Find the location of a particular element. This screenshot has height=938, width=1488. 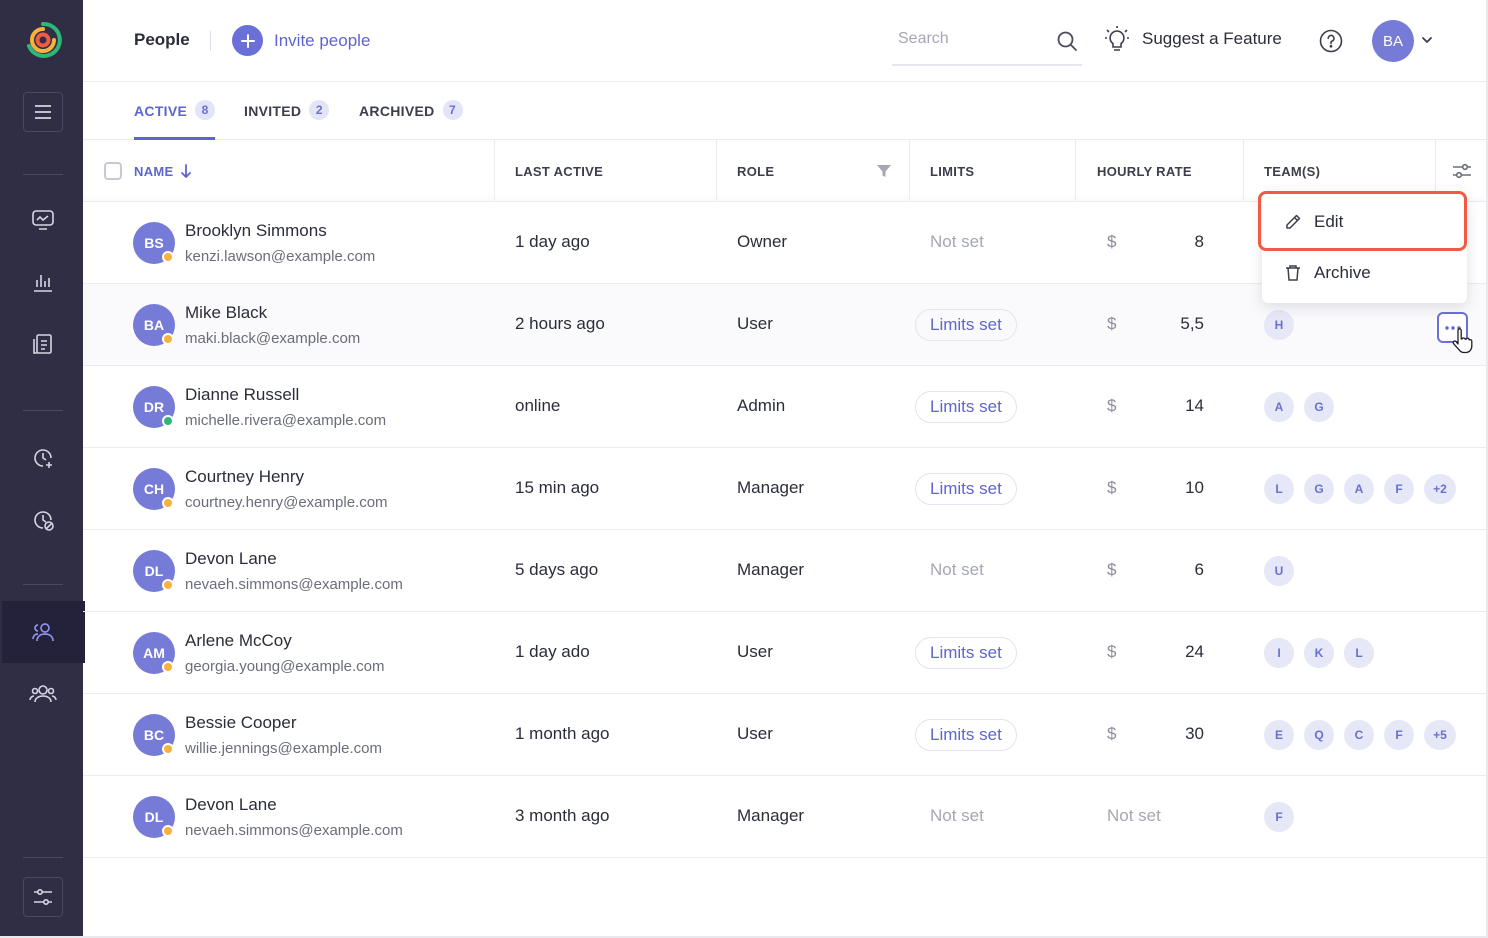

avatar: CH is located at coordinates (154, 489).